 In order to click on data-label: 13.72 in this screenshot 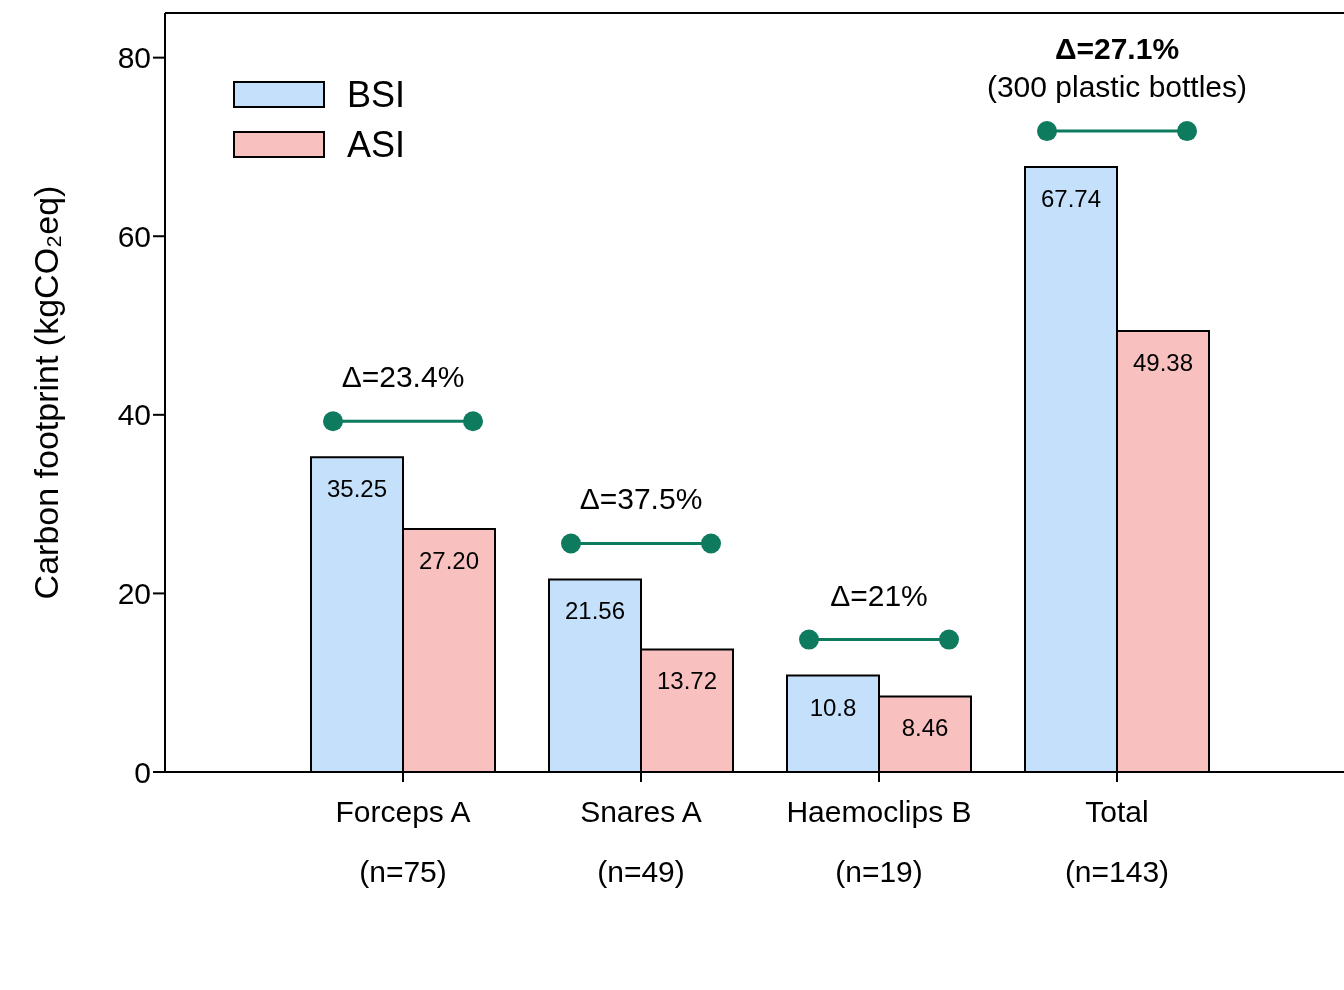, I will do `click(687, 681)`.